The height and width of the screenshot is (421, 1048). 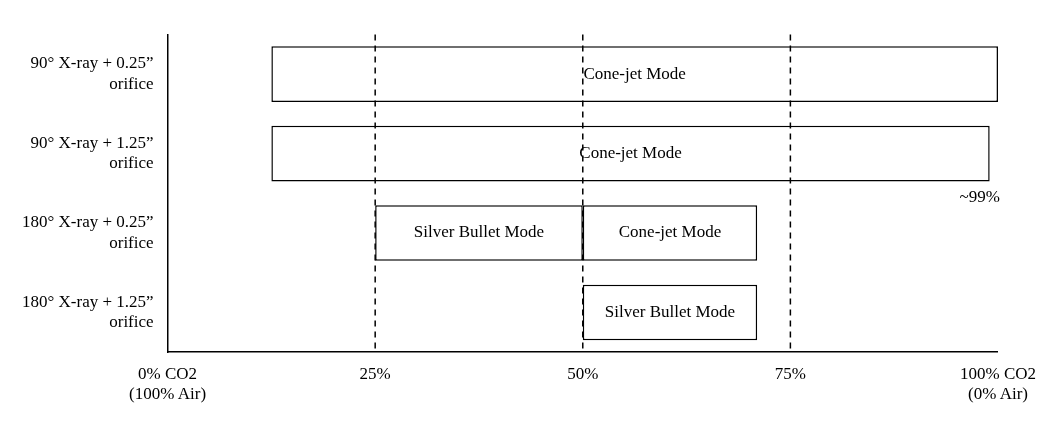 What do you see at coordinates (790, 373) in the screenshot?
I see `x-tick-label: 75%` at bounding box center [790, 373].